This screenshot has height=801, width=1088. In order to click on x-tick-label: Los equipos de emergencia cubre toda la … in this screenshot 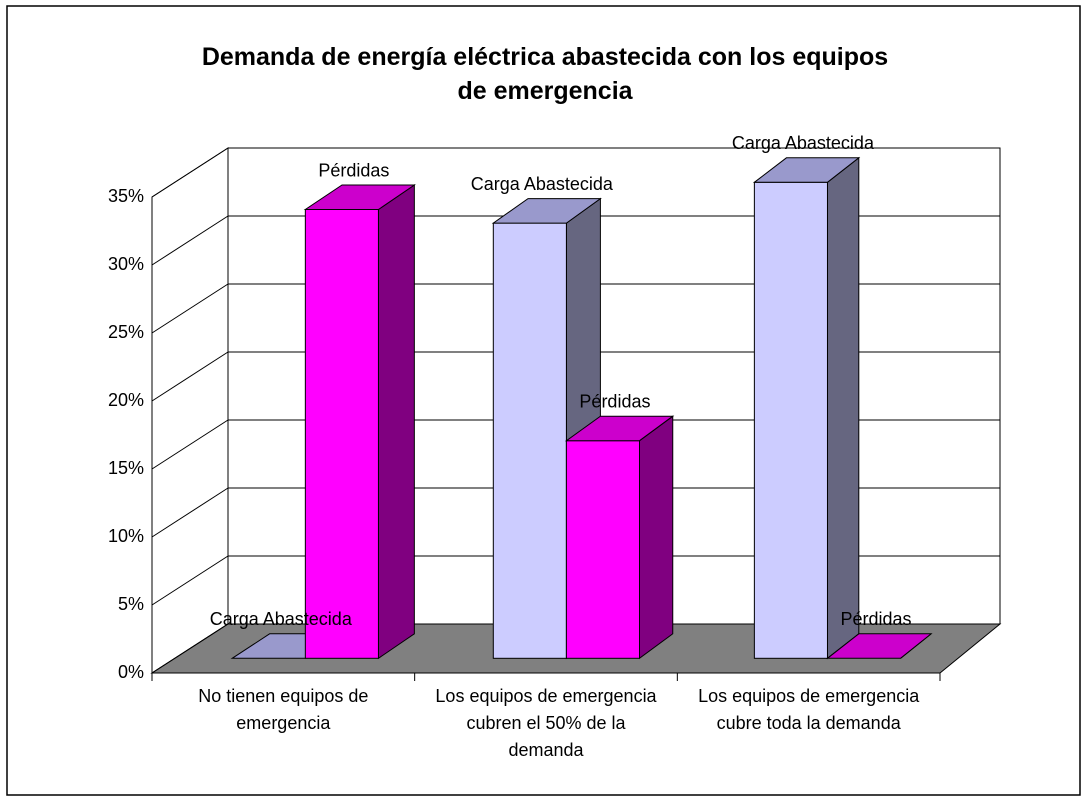, I will do `click(809, 709)`.